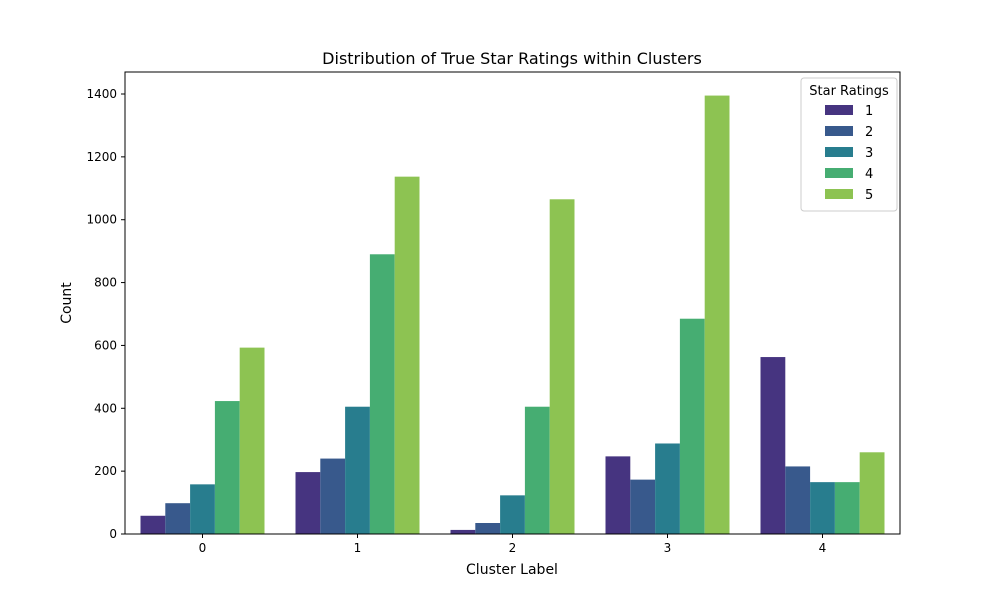 The width and height of the screenshot is (1000, 600). Describe the element at coordinates (101, 220) in the screenshot. I see `y-tick-label: 1000` at that location.